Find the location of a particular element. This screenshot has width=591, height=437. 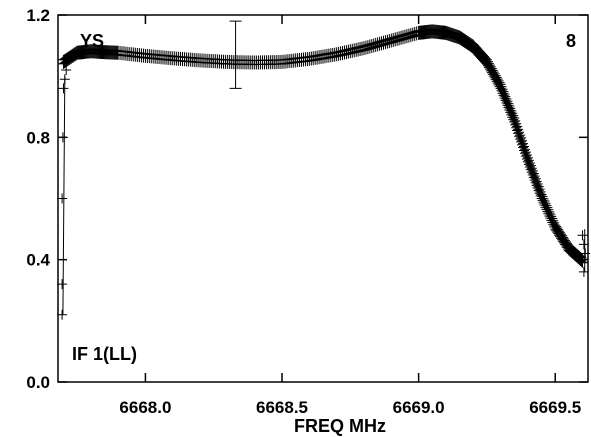

x-tick-label: 6669.5 is located at coordinates (555, 407).